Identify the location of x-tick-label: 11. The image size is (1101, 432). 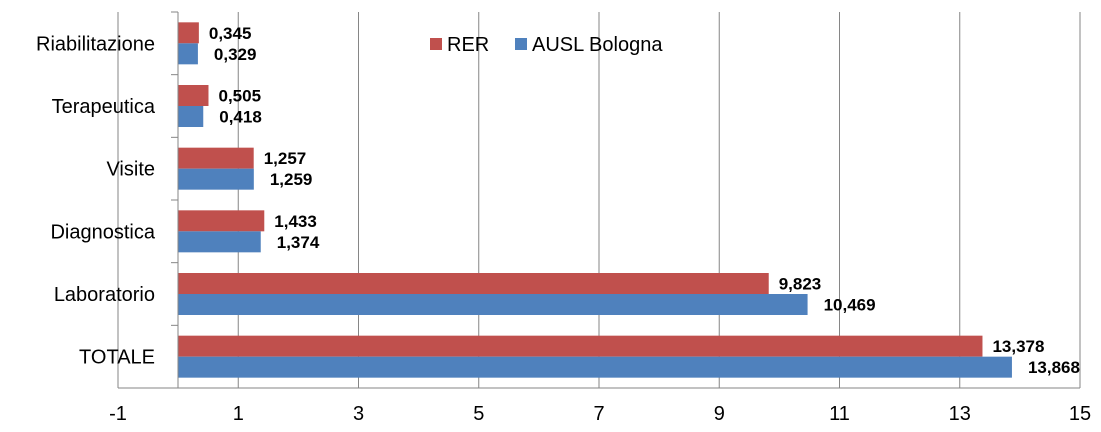
(839, 414).